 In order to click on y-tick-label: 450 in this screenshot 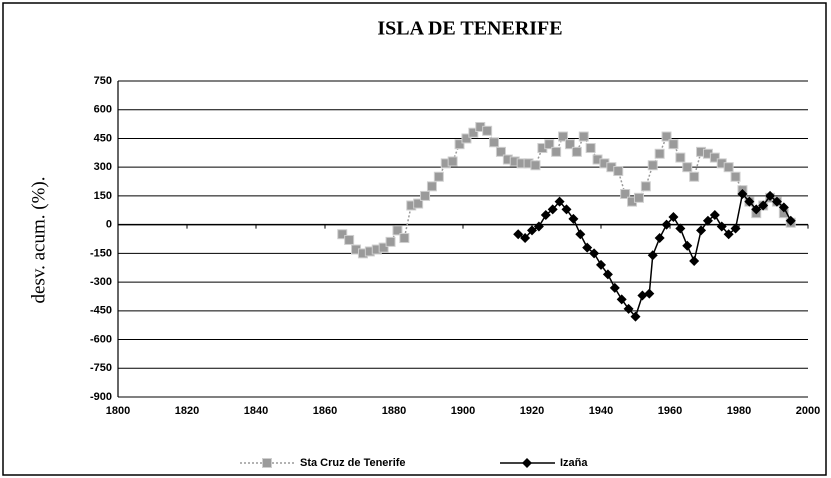, I will do `click(103, 138)`.